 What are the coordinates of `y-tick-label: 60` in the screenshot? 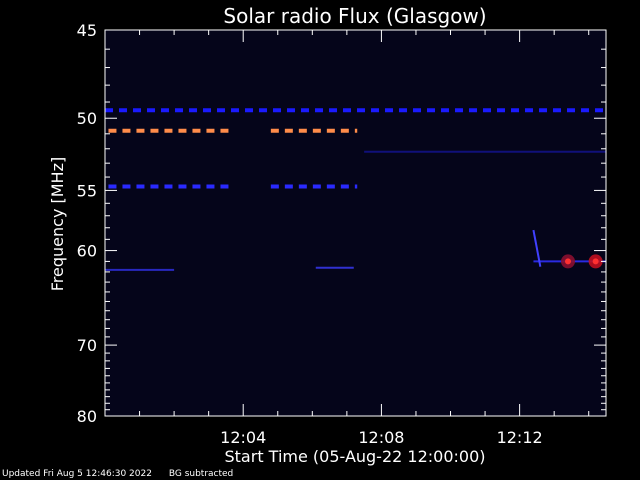 It's located at (87, 251).